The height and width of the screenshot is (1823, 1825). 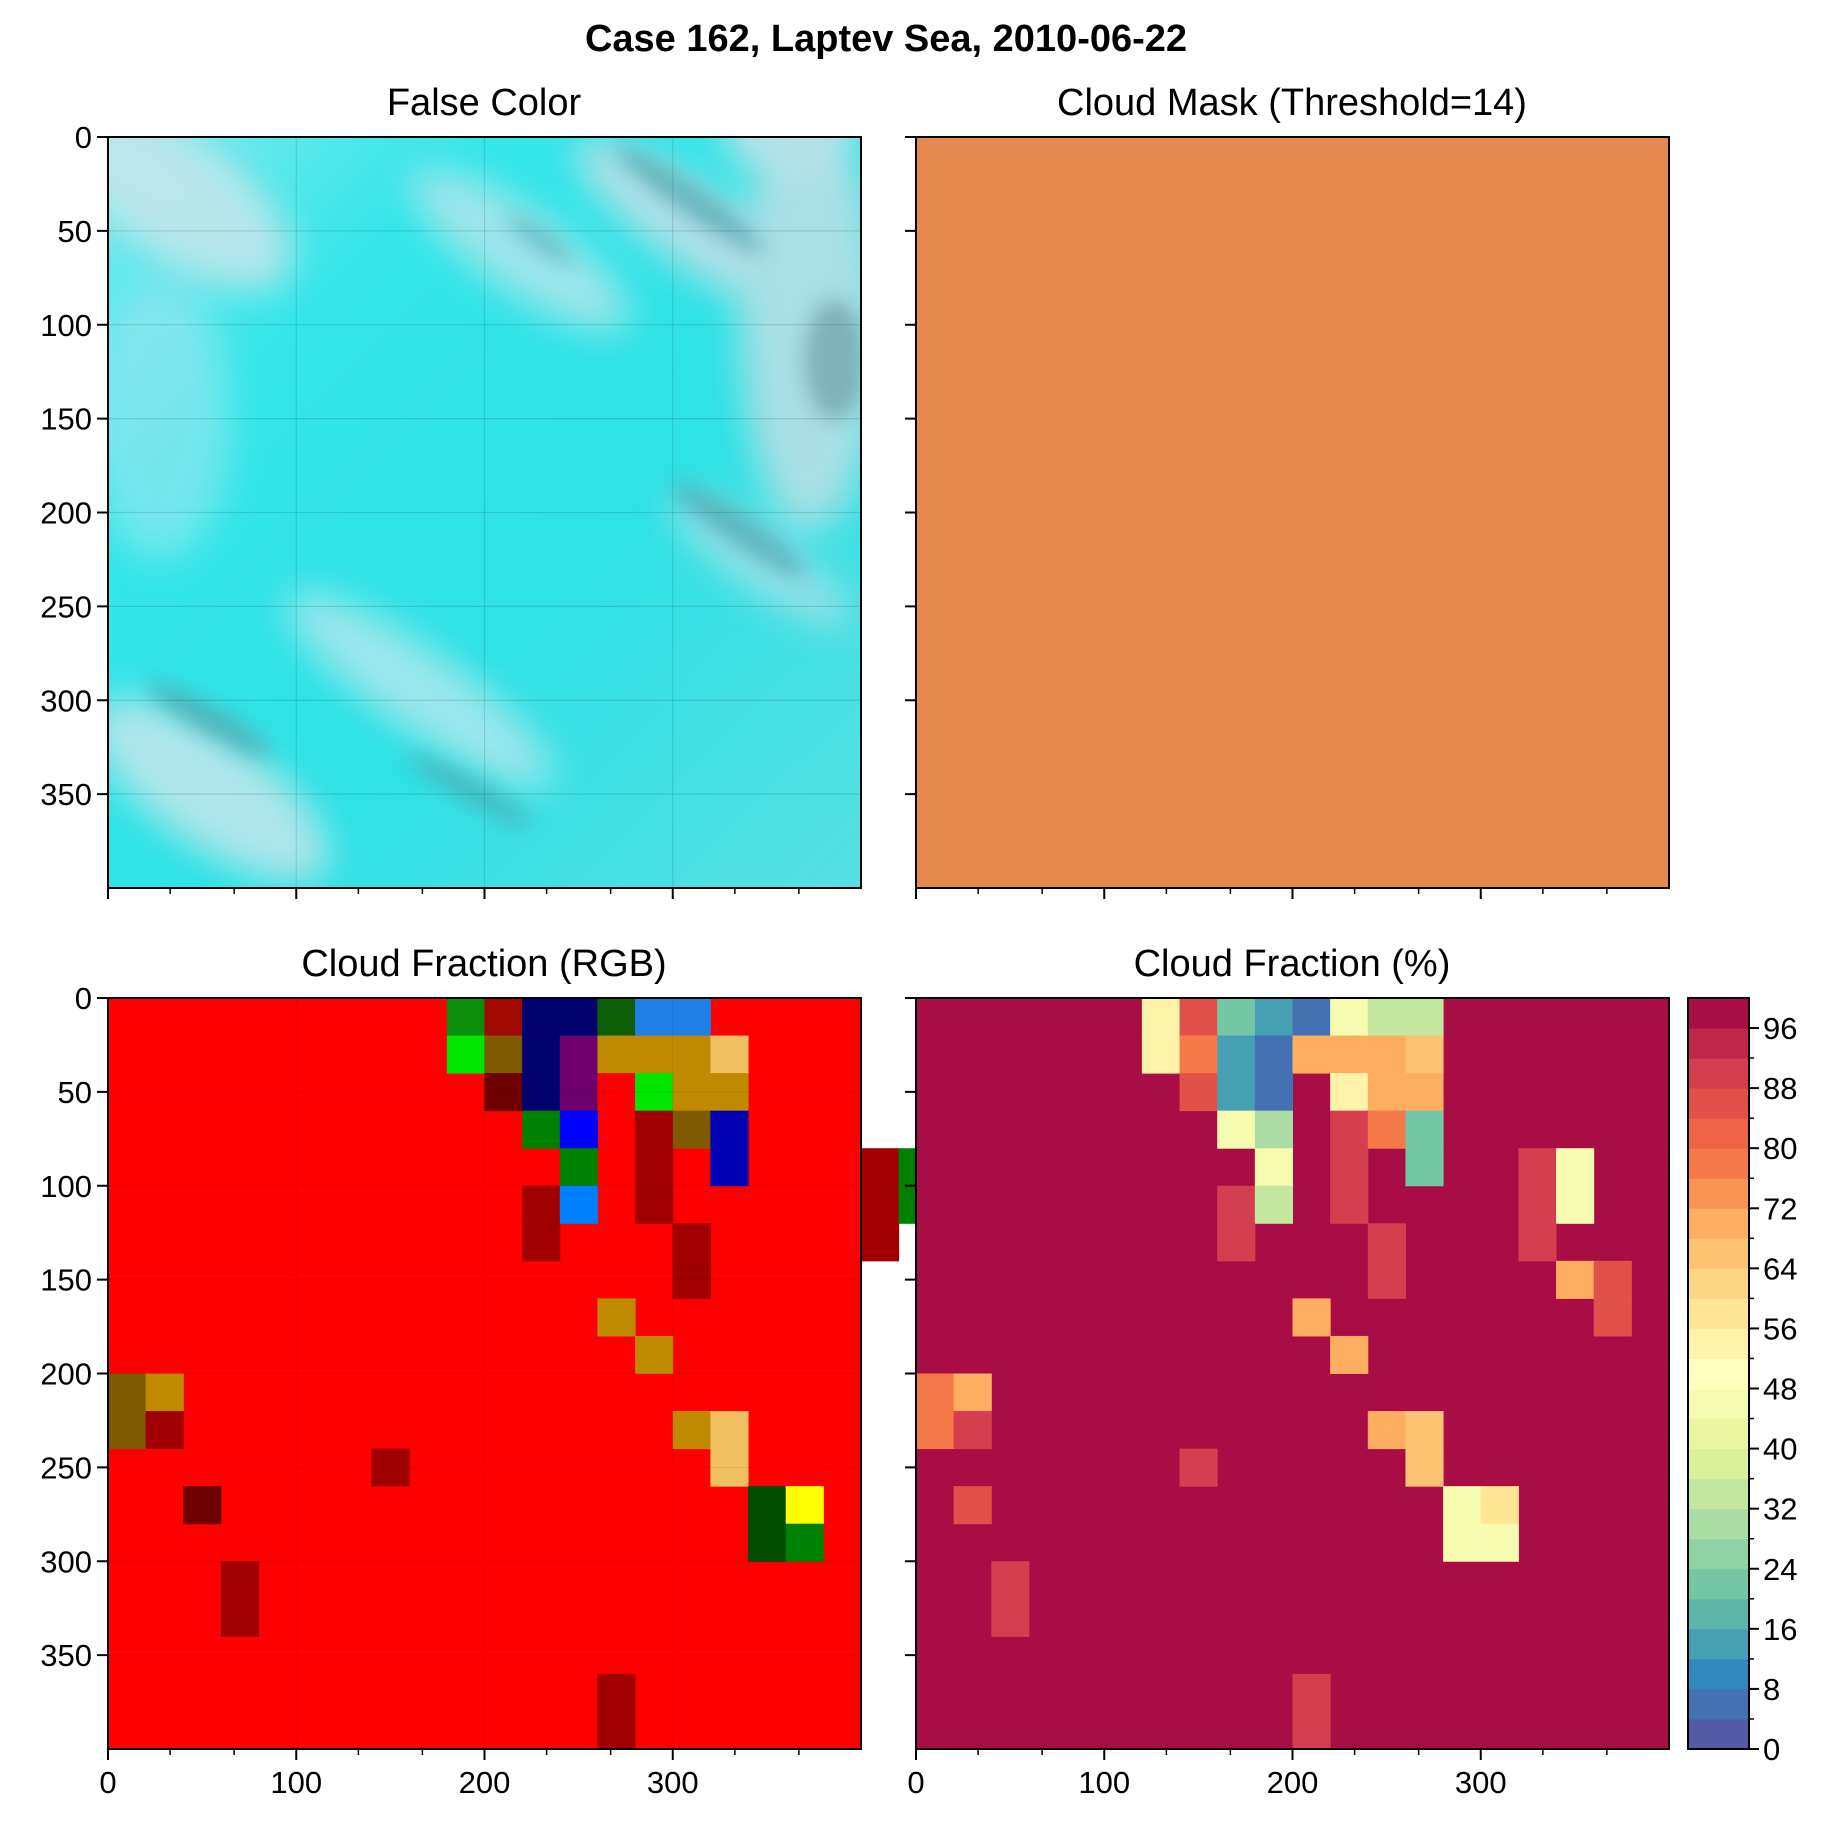 I want to click on cloud-fraction-rgb-ytick-label: 200, so click(x=66, y=1374).